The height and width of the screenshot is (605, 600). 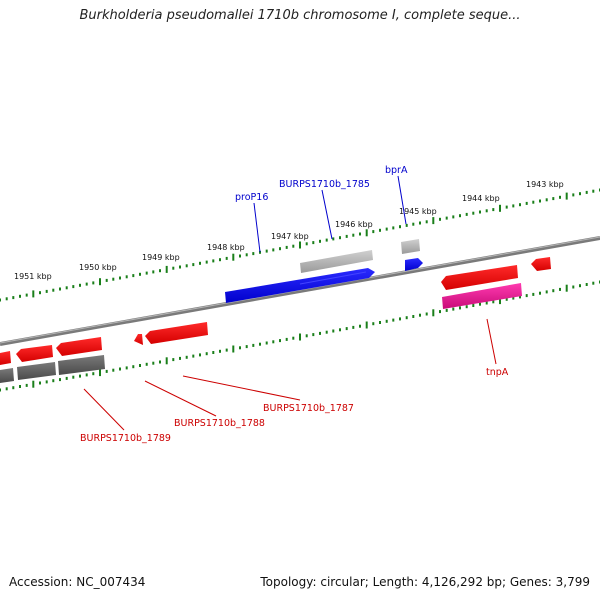 I want to click on scale-label-1948: 1948 kbp, so click(x=226, y=247).